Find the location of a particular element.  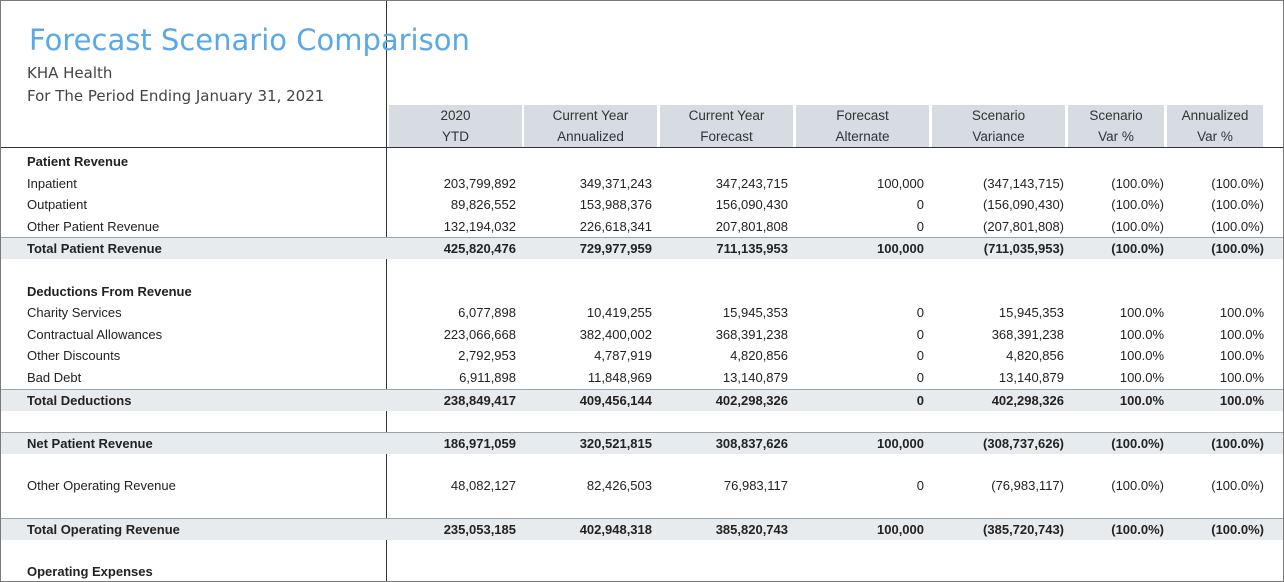

cell-value: 368,391,238 is located at coordinates (1027, 334).